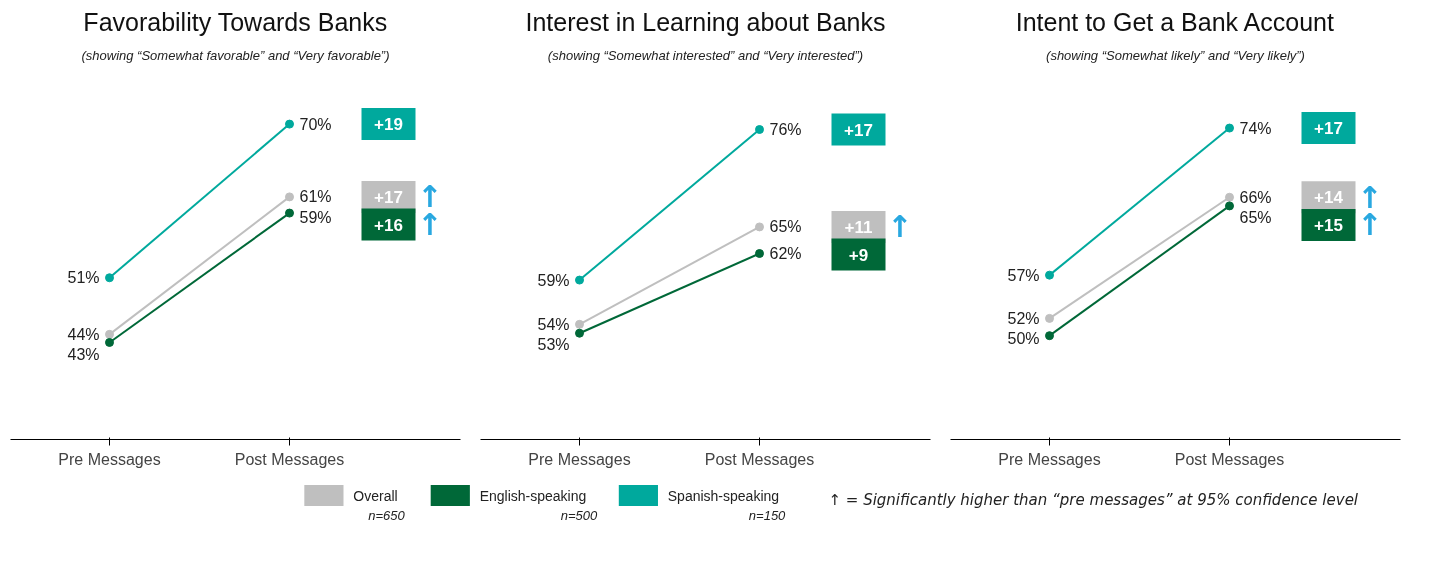 Image resolution: width=1429 pixels, height=561 pixels. I want to click on data-label: 43%, so click(83, 355).